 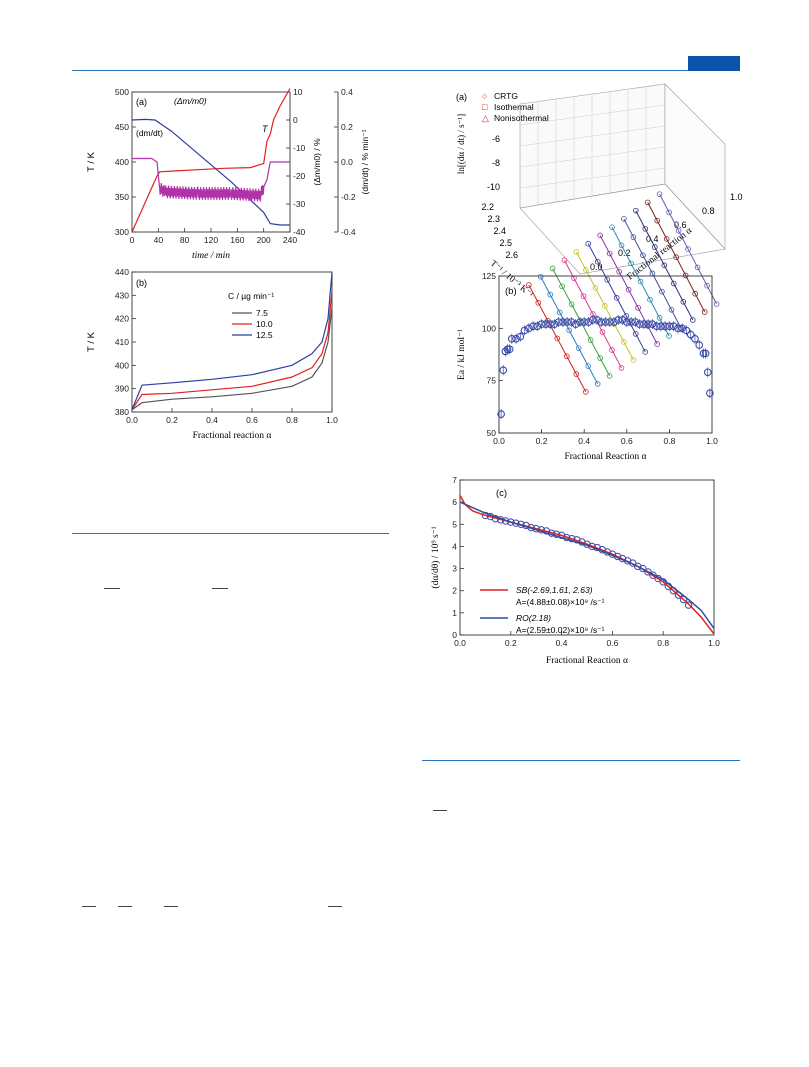 I want to click on y-tick-label: 430, so click(x=122, y=295).